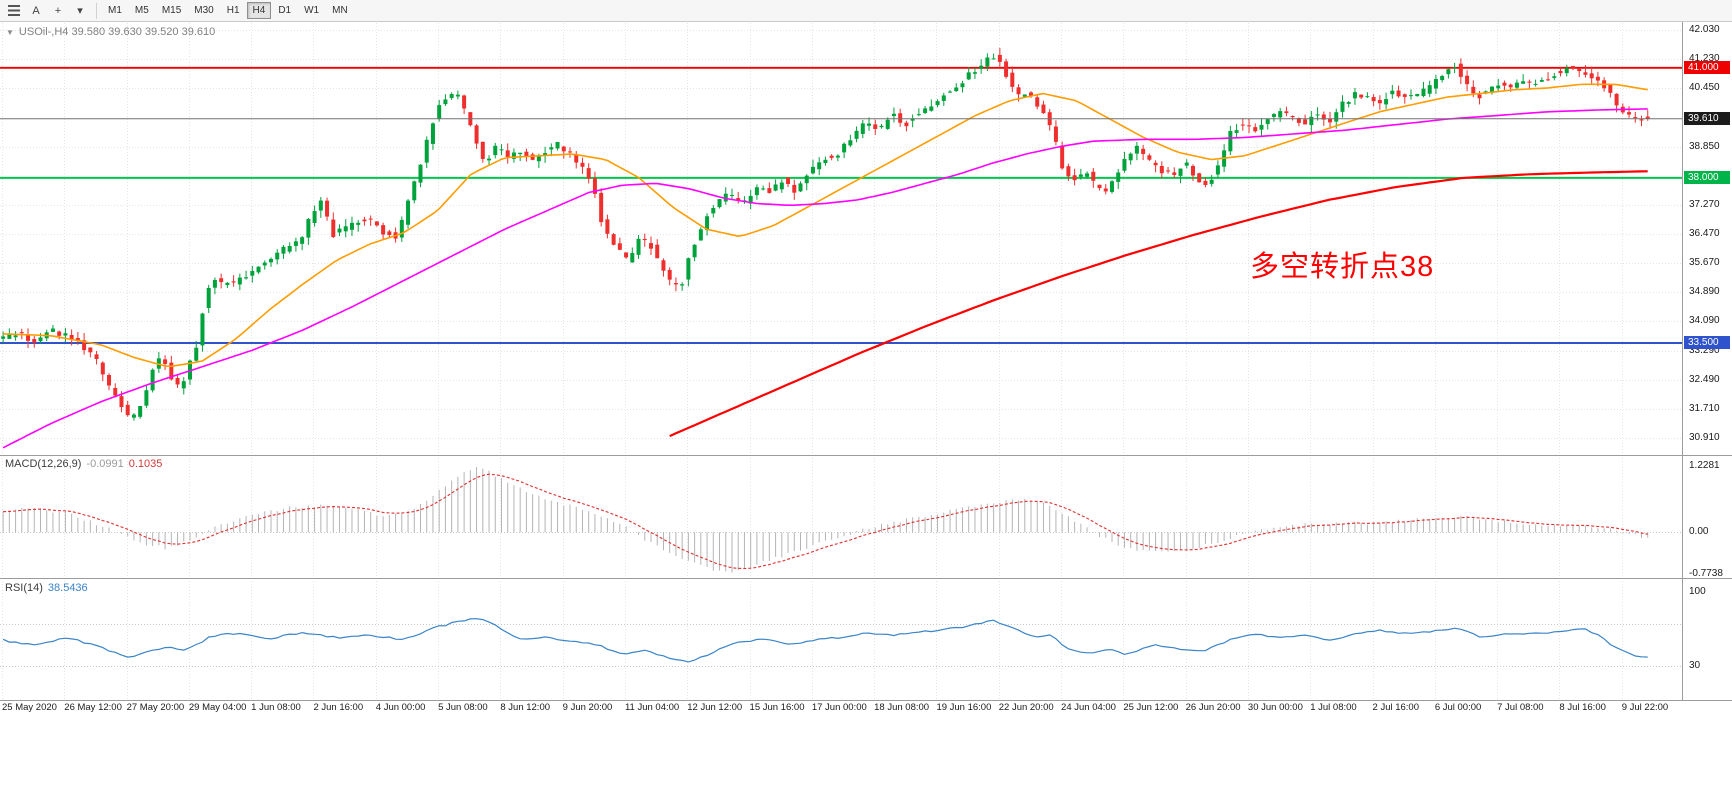  What do you see at coordinates (67, 588) in the screenshot?
I see `rsi-value: 38.5436` at bounding box center [67, 588].